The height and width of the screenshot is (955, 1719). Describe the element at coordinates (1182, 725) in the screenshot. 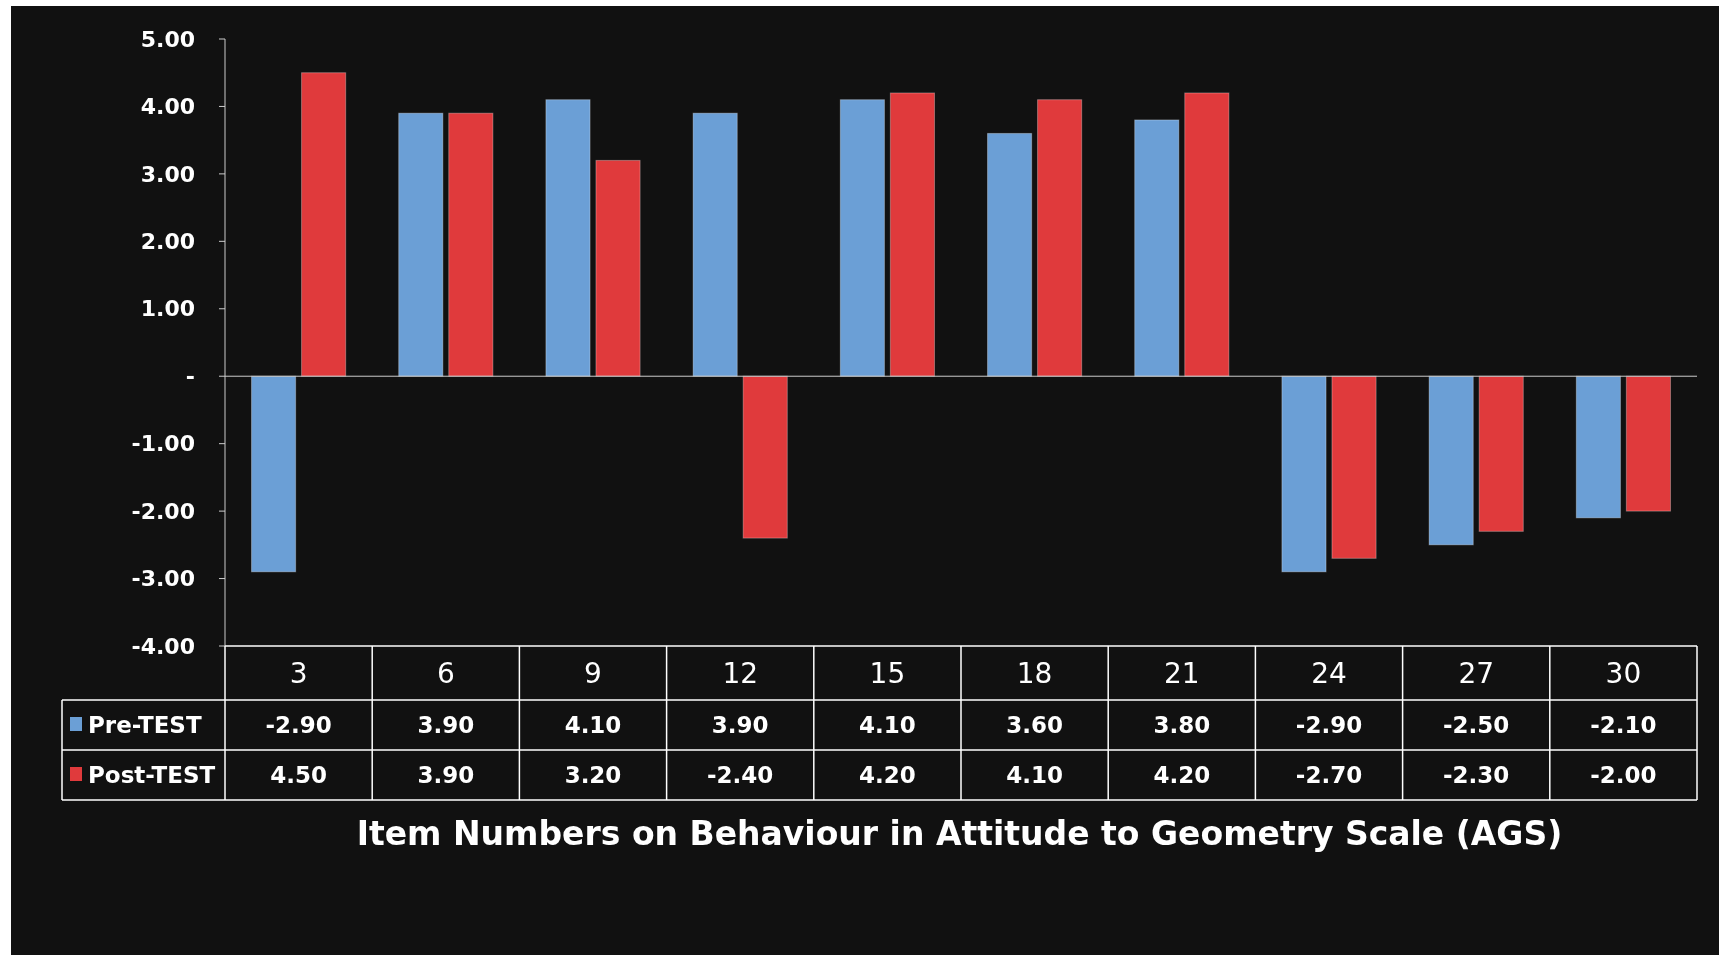

I see `data-label: 3.80` at that location.